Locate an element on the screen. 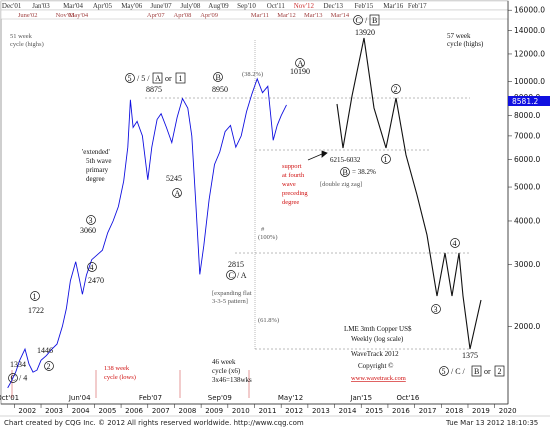  top-cycle-label-2: Mar'04 is located at coordinates (73, 6).